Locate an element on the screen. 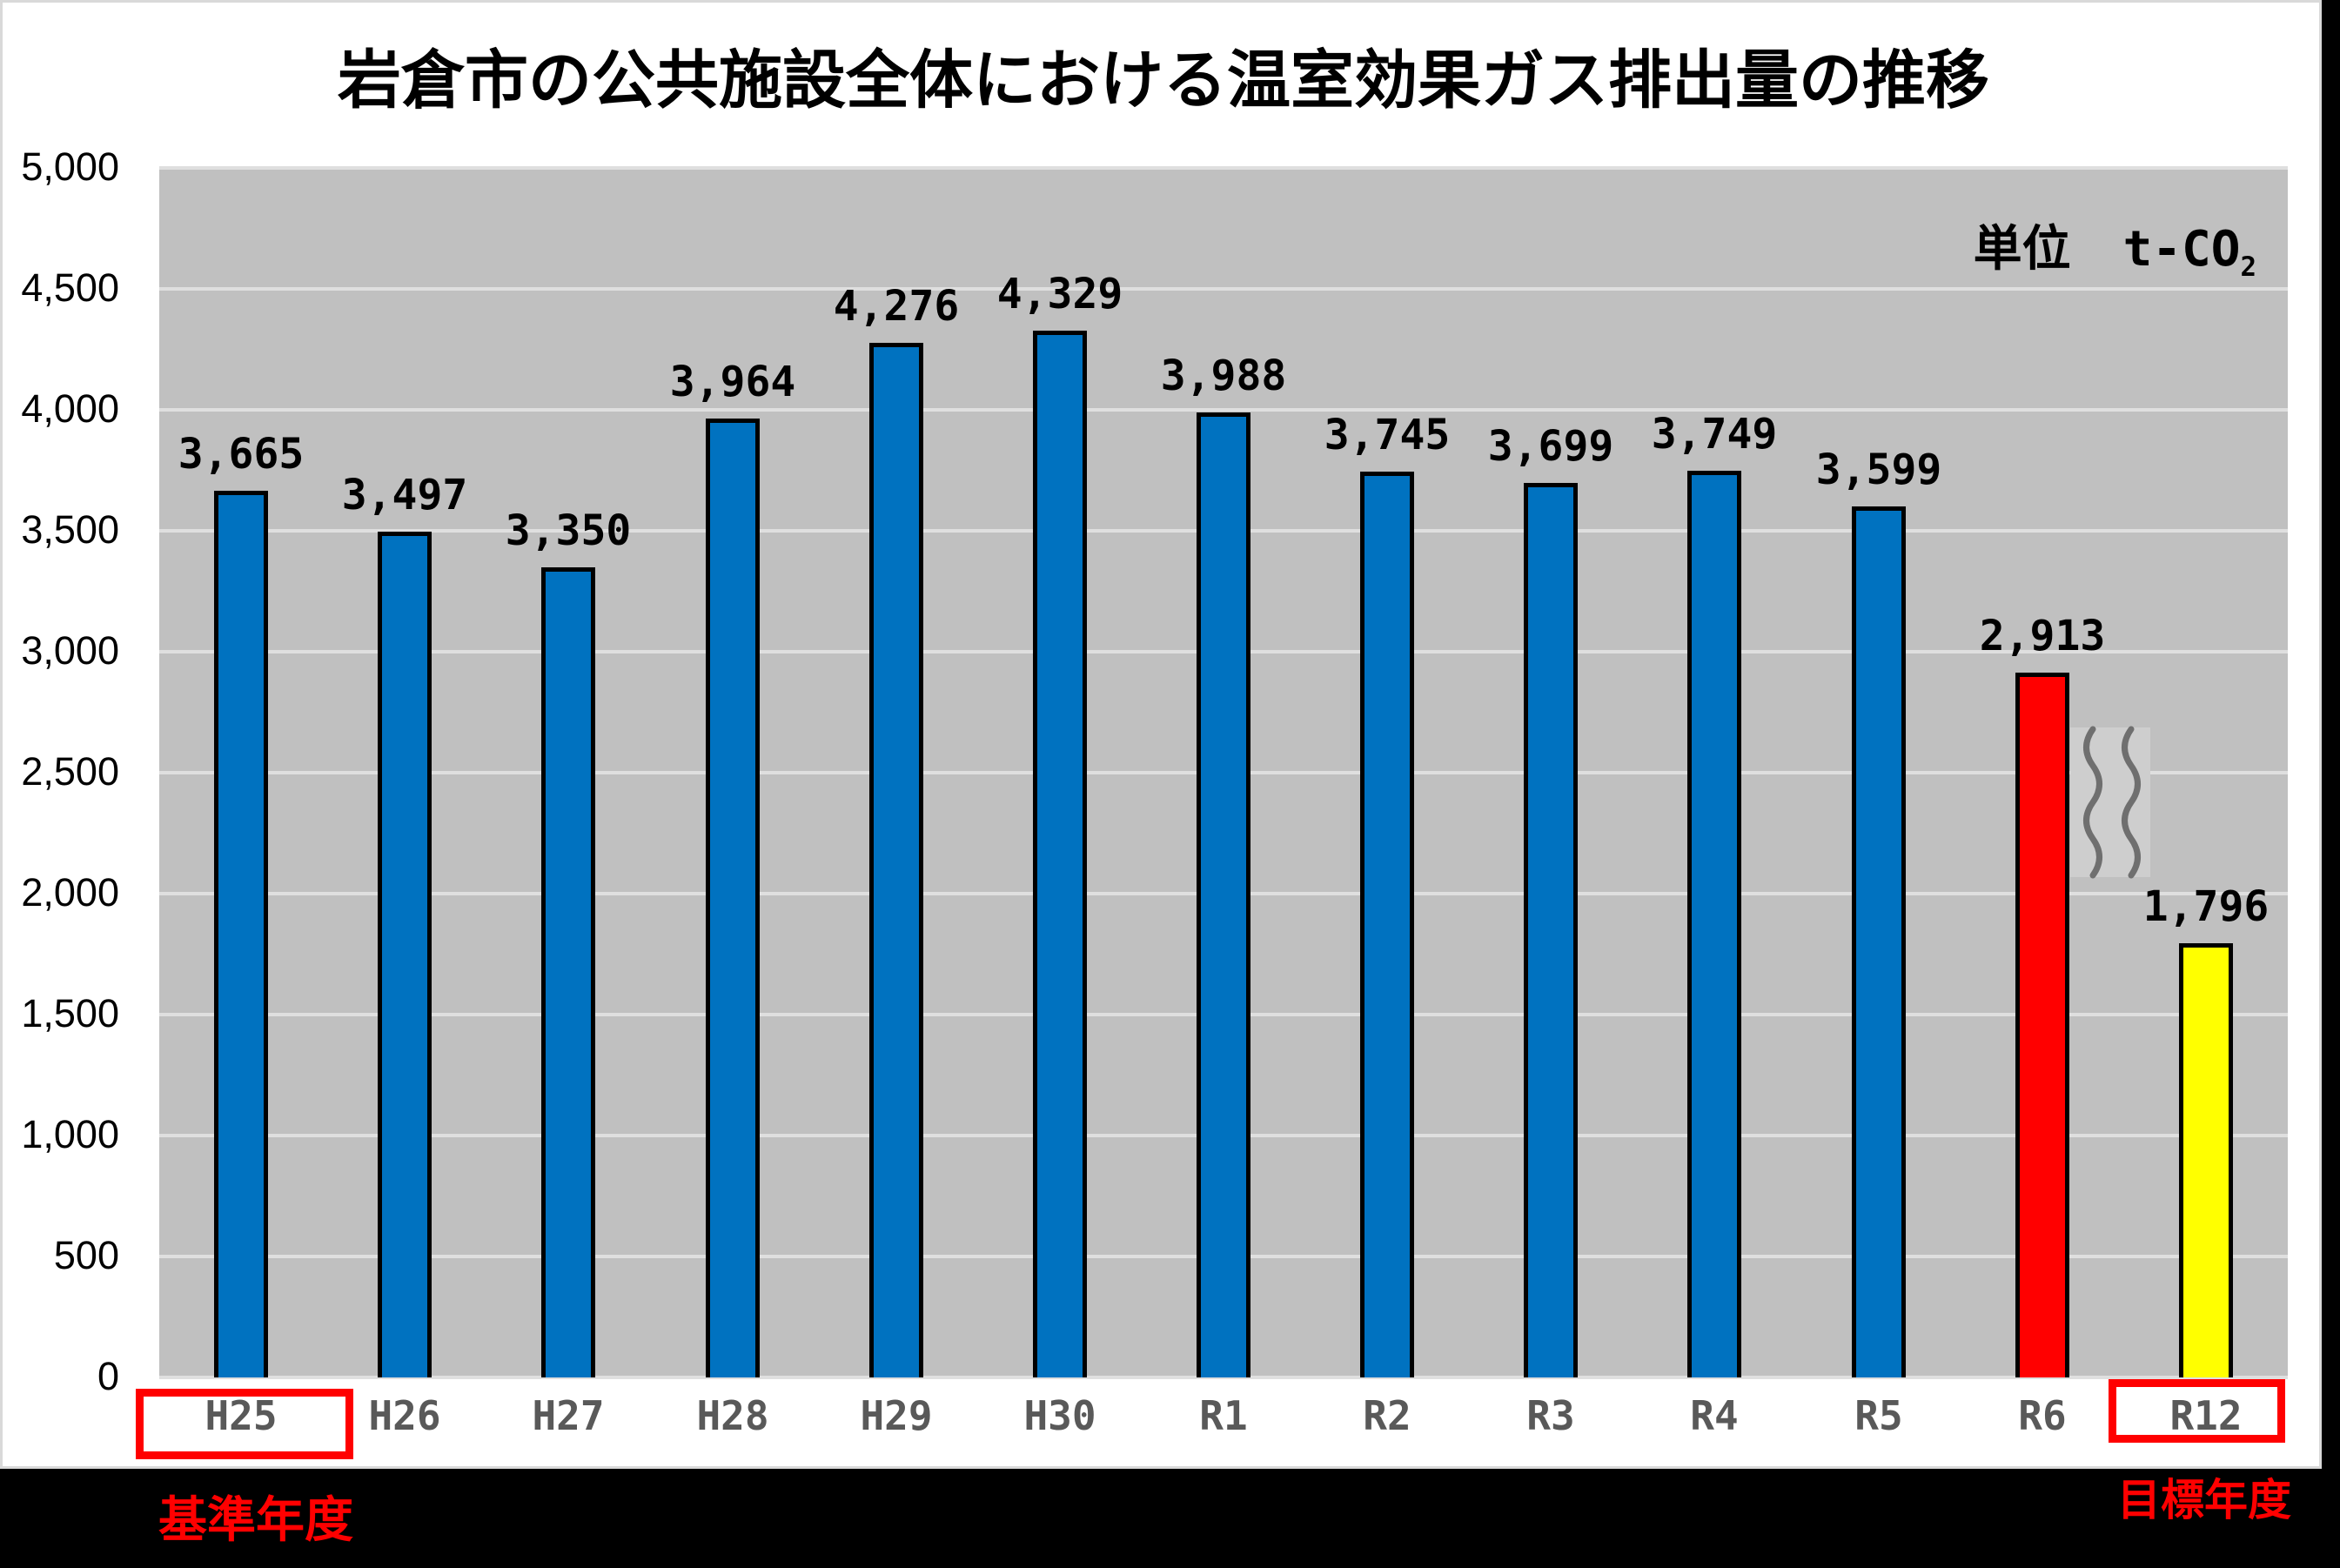 The height and width of the screenshot is (1568, 2340). y-tick-label: 5,000 is located at coordinates (70, 167).